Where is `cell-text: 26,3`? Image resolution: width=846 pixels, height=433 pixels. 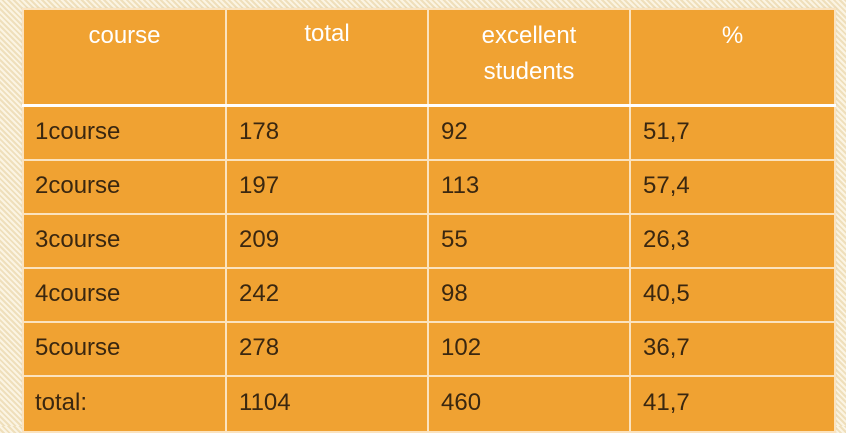
cell-text: 26,3 is located at coordinates (666, 239).